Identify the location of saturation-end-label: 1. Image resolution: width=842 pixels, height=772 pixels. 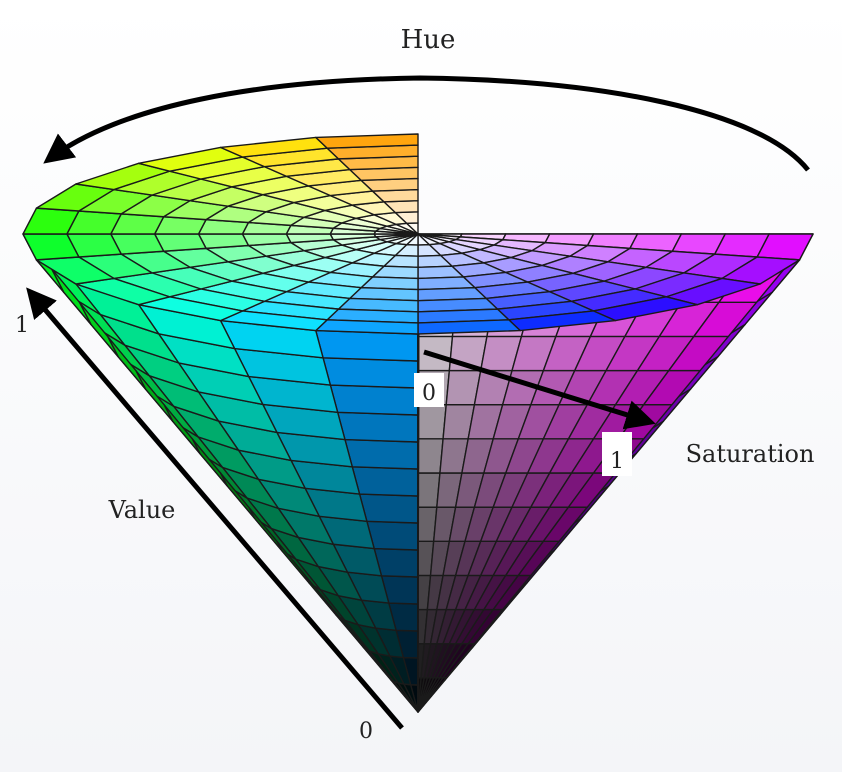
(617, 461).